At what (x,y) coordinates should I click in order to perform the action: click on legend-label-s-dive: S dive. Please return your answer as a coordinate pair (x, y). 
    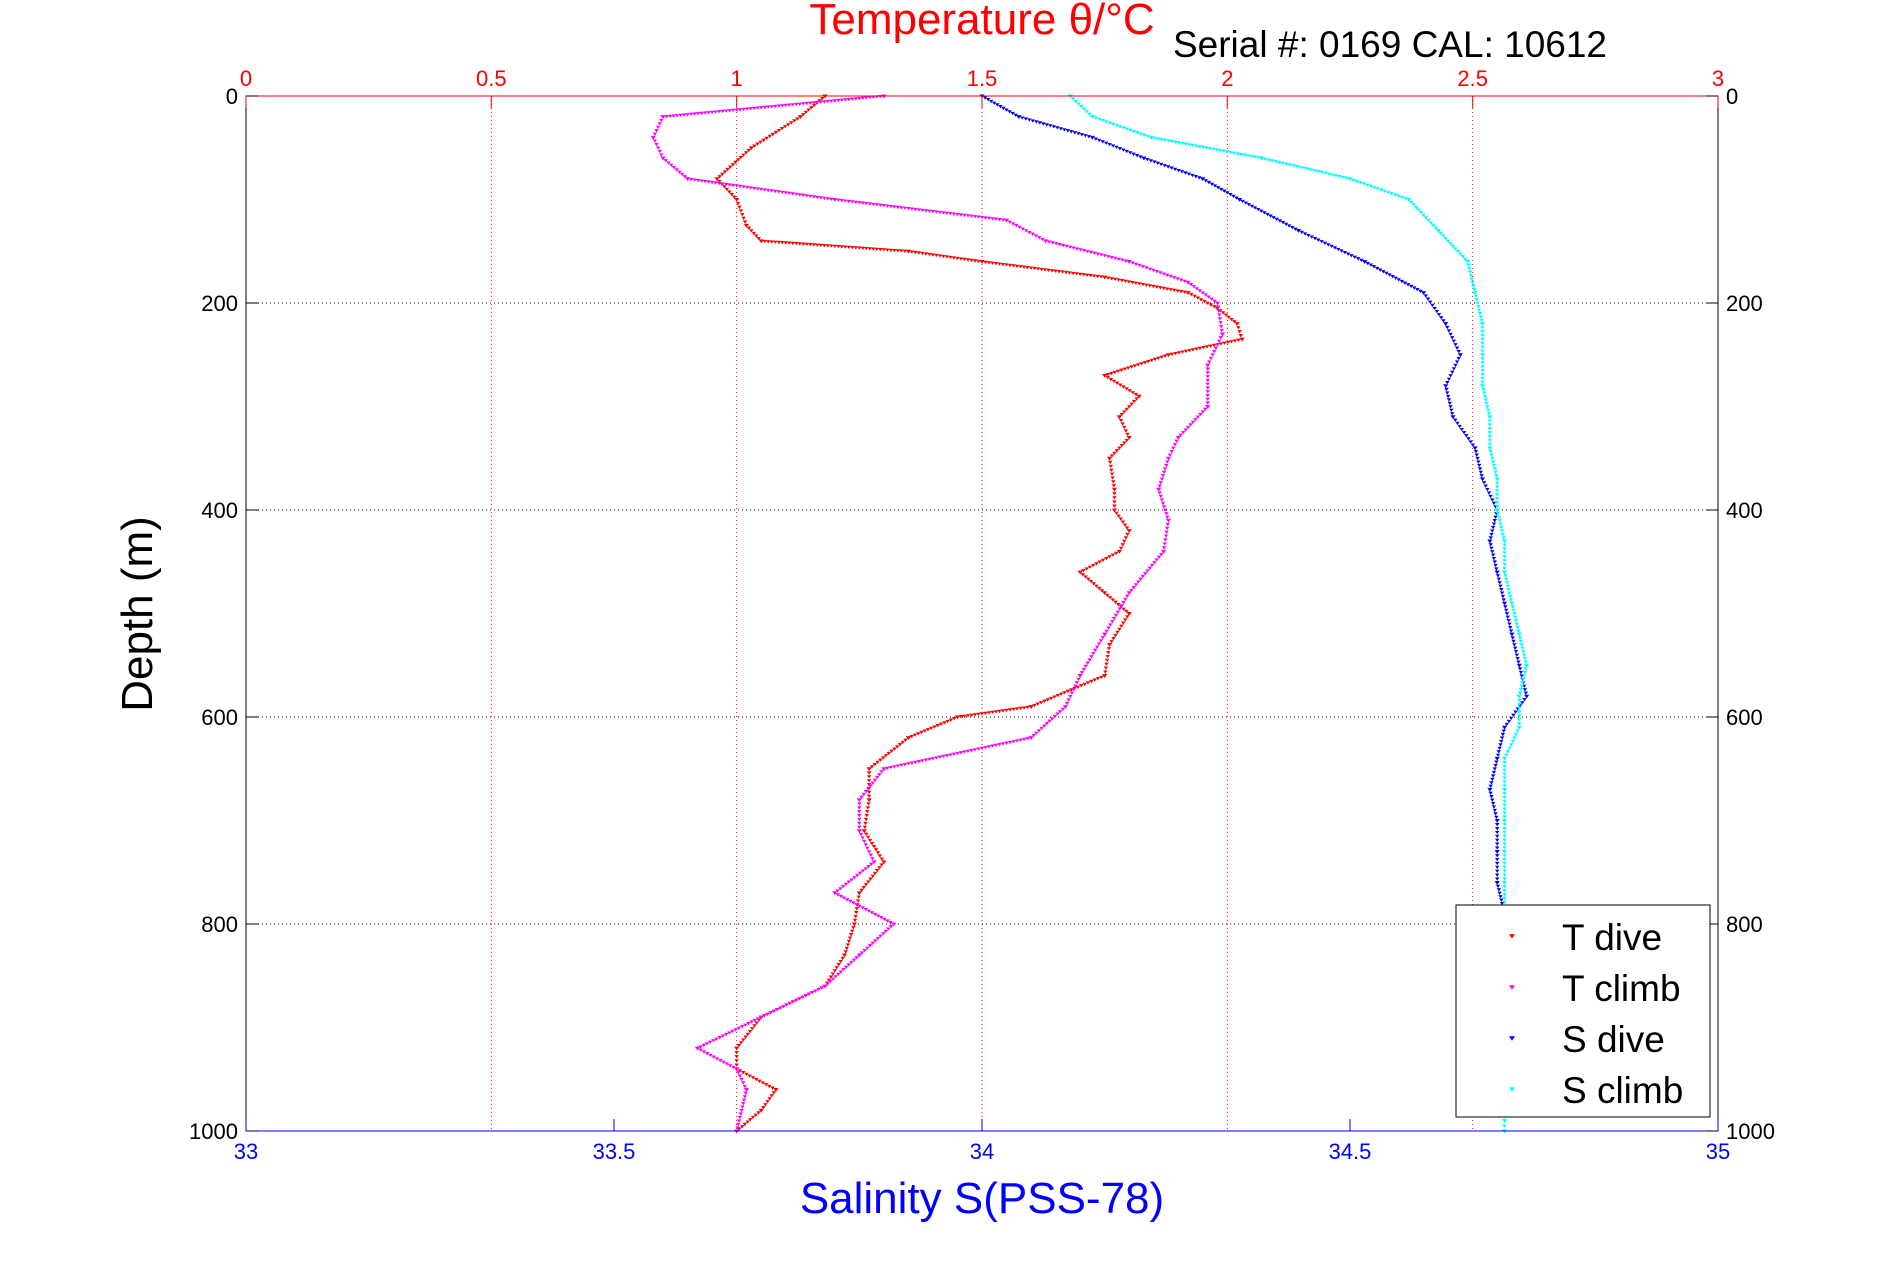
    Looking at the image, I should click on (1613, 1039).